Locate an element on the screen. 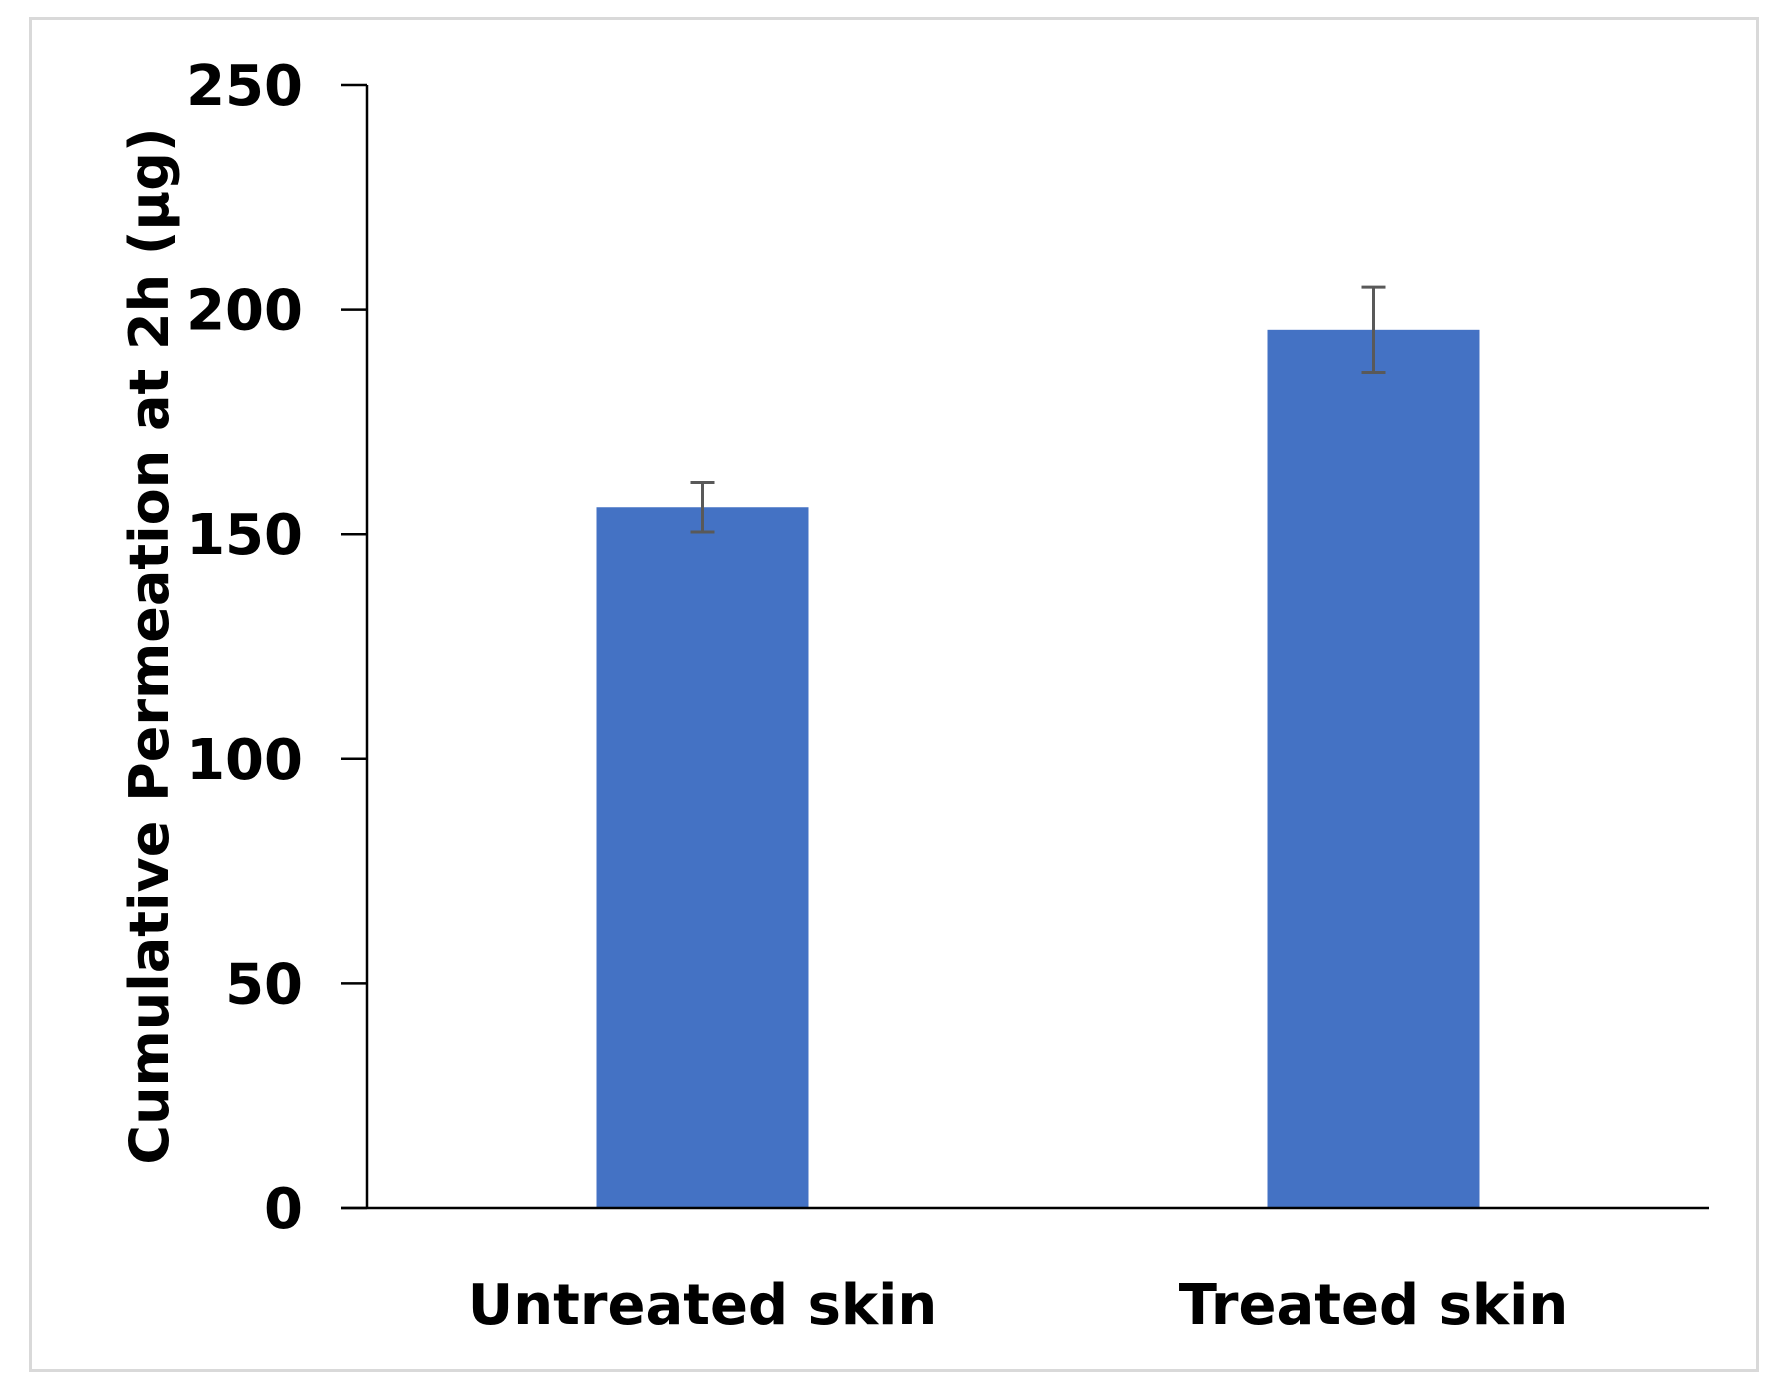  y-tick-label: 100 is located at coordinates (244, 760).